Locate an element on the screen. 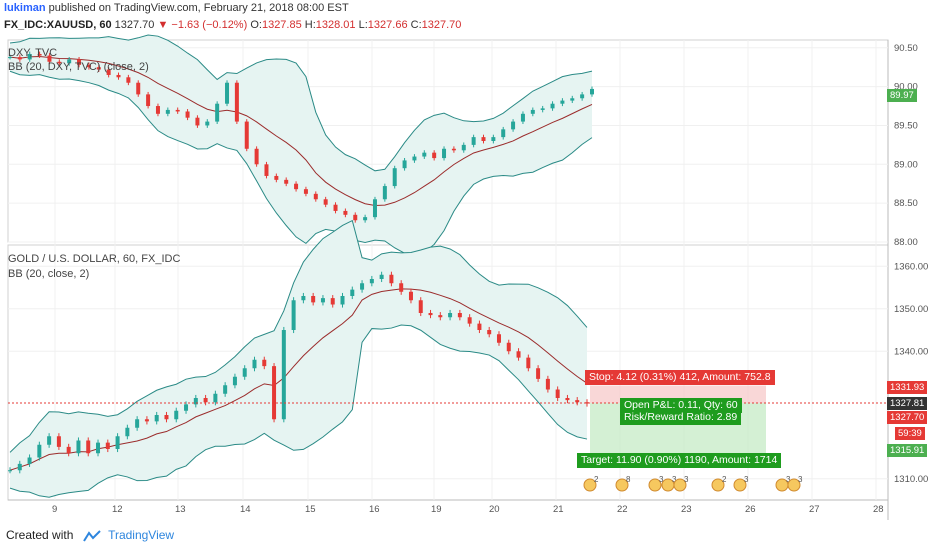 This screenshot has width=932, height=550. x-tick-label: 14 is located at coordinates (245, 509).